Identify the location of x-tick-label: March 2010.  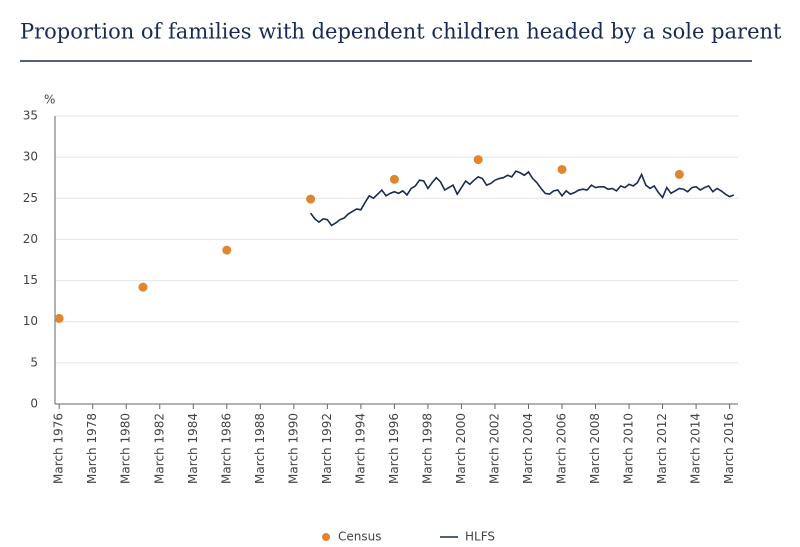
(629, 448).